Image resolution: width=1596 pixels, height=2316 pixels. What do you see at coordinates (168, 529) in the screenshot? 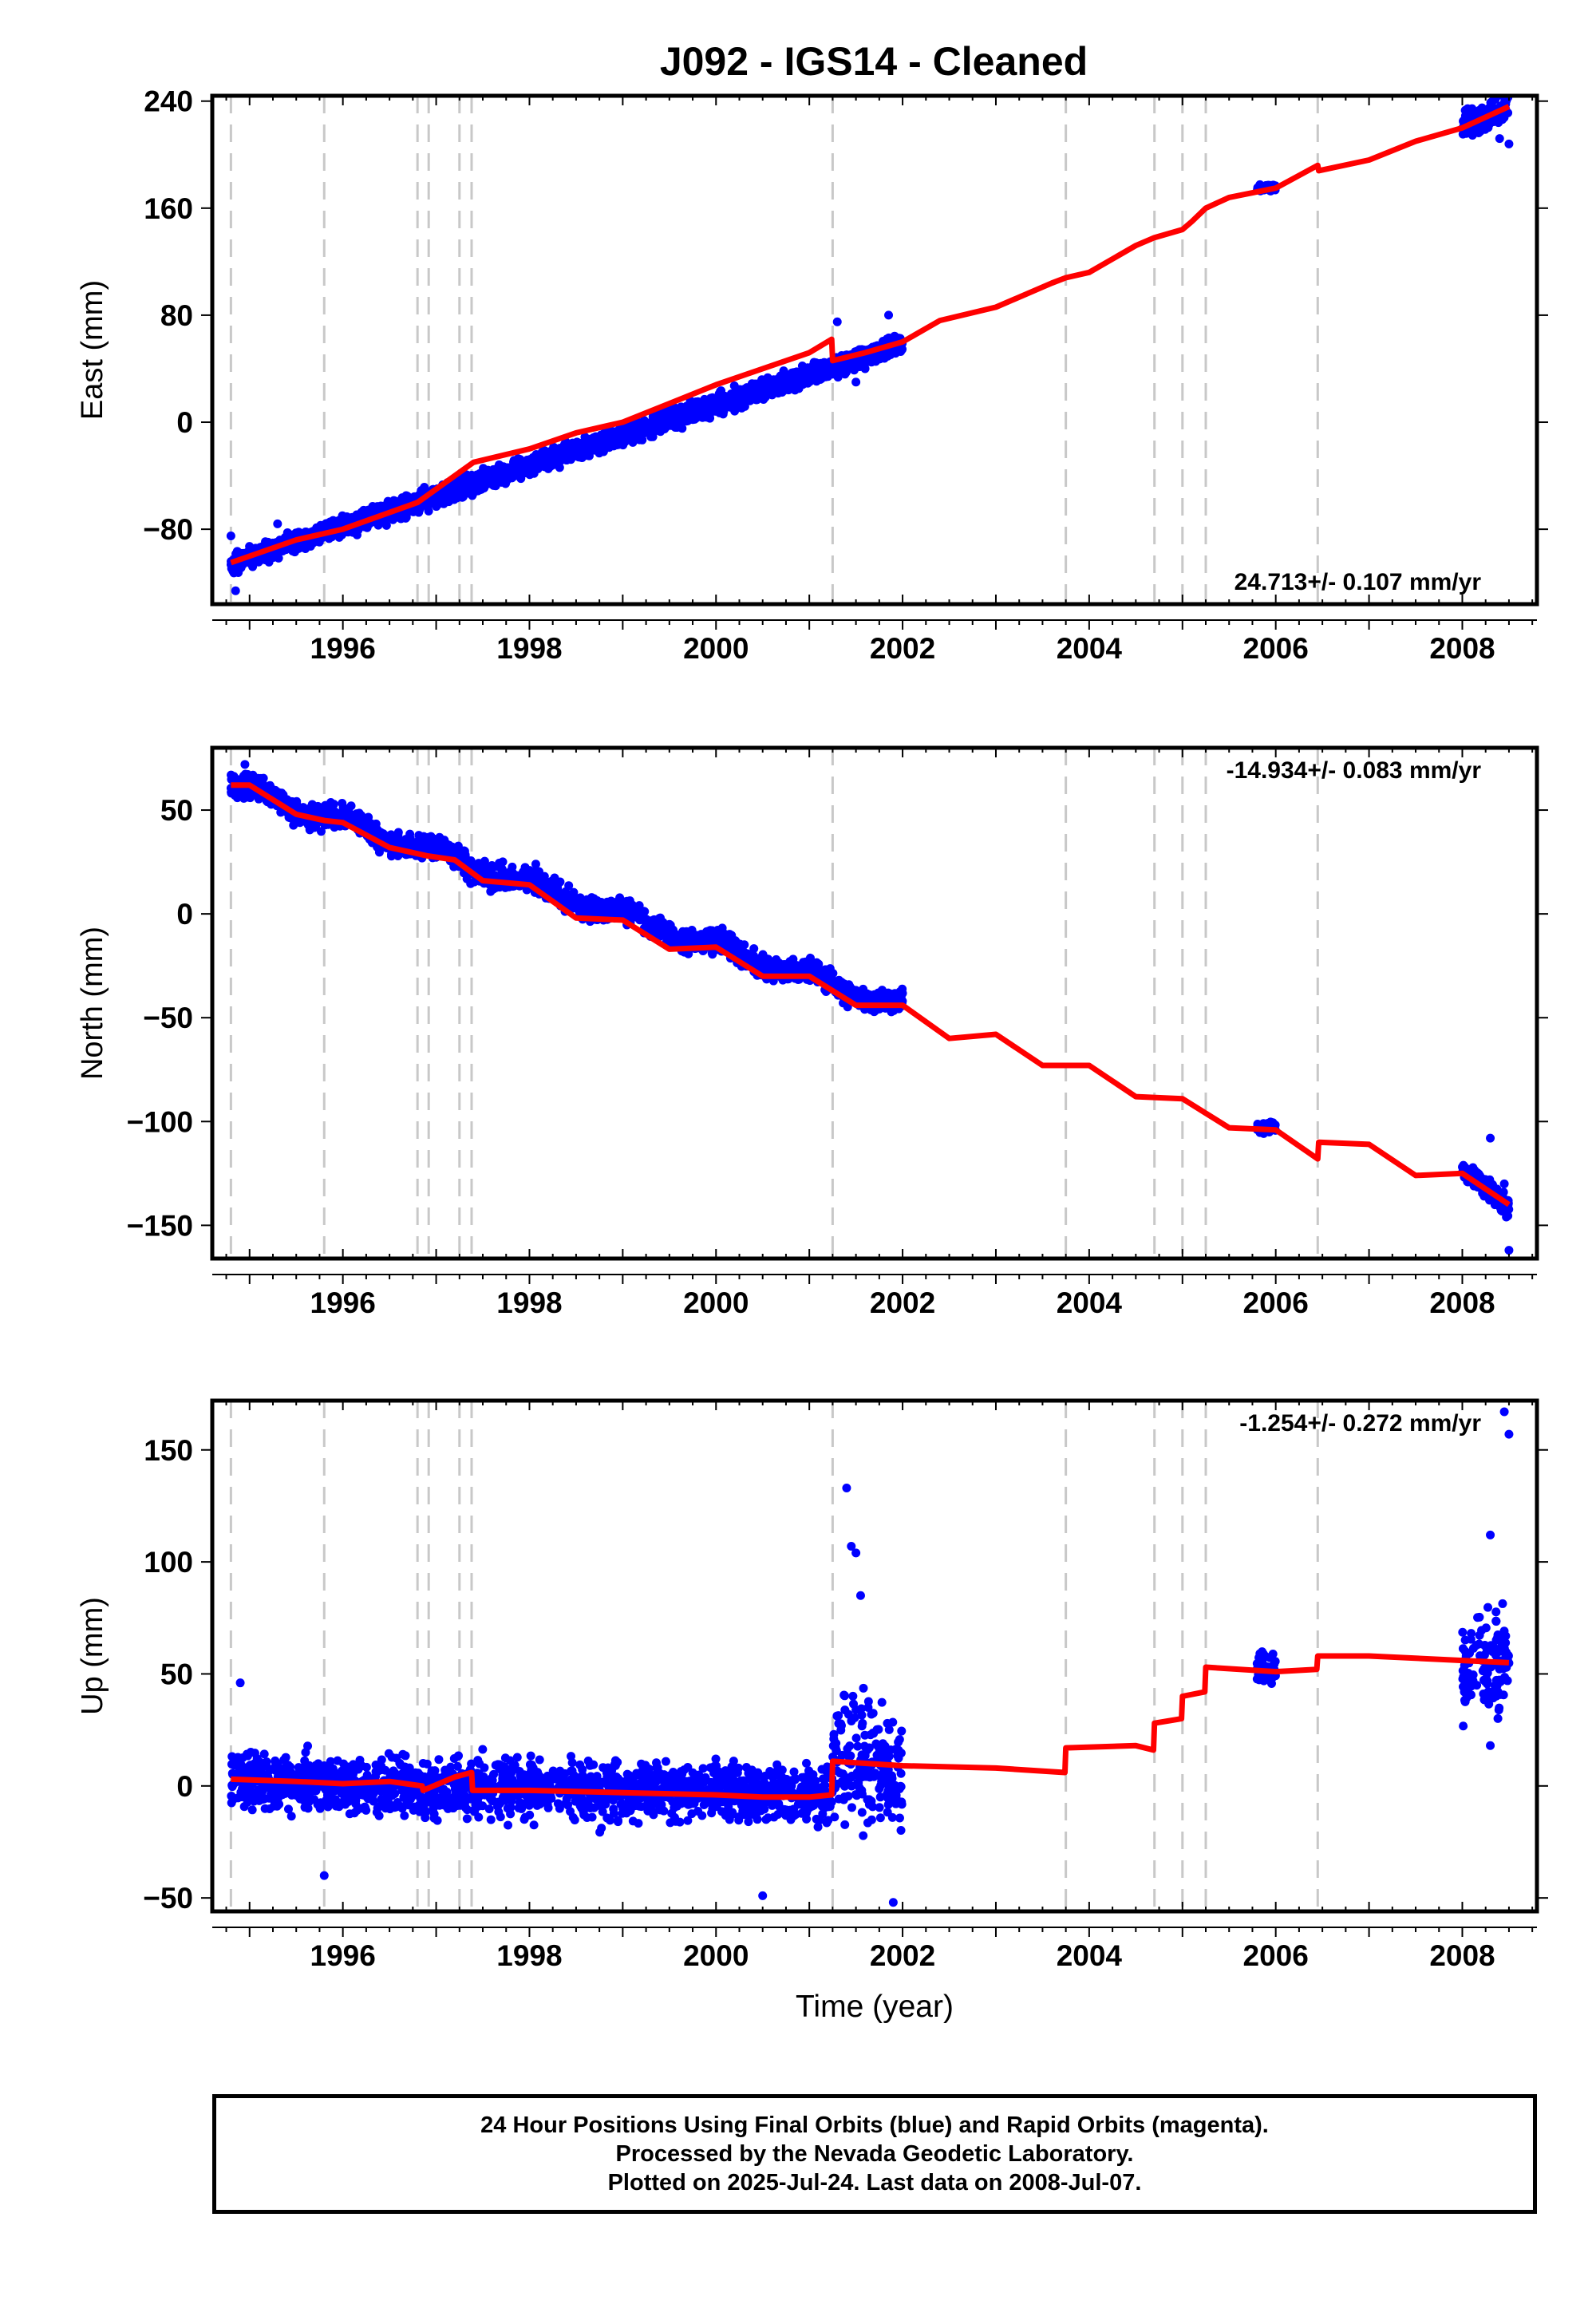
I see `y-tick-label: −80` at bounding box center [168, 529].